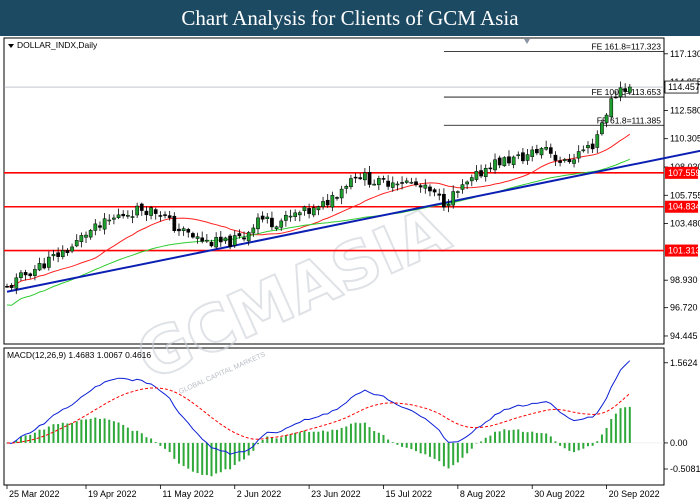 Image resolution: width=700 pixels, height=500 pixels. Describe the element at coordinates (681, 206) in the screenshot. I see `level-price-box` at that location.